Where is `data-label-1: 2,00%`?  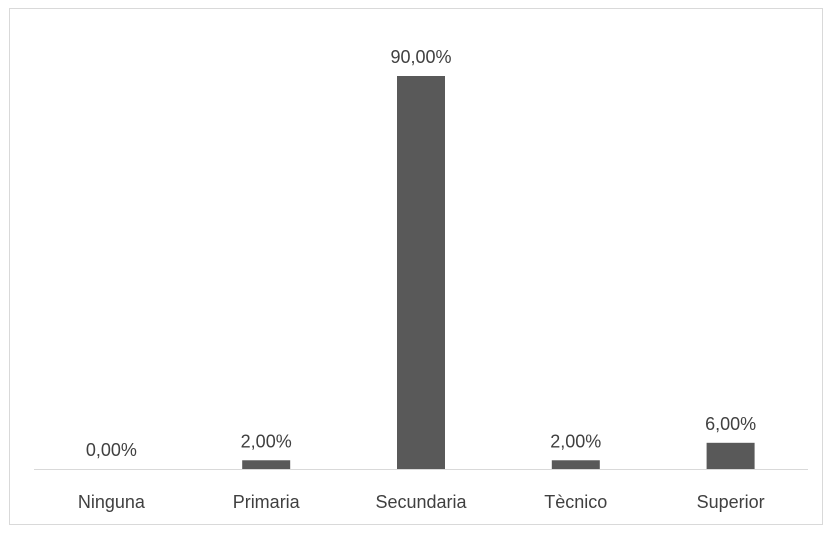 data-label-1: 2,00% is located at coordinates (266, 441).